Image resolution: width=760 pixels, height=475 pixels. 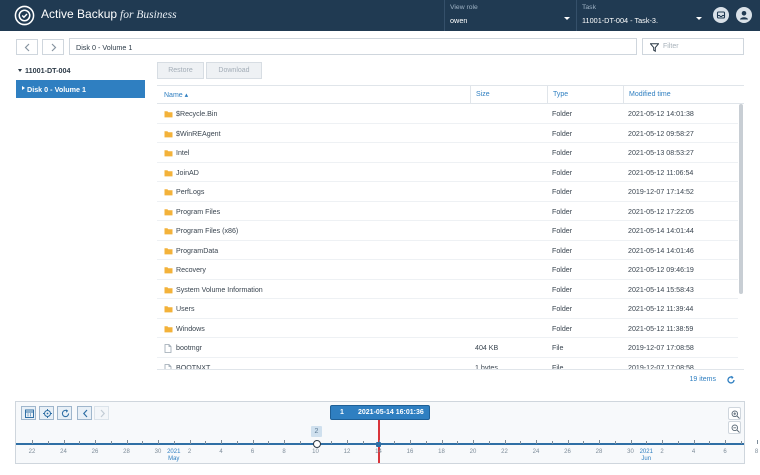 What do you see at coordinates (661, 192) in the screenshot?
I see `cell-modified: 2019-12-07 17:14:52` at bounding box center [661, 192].